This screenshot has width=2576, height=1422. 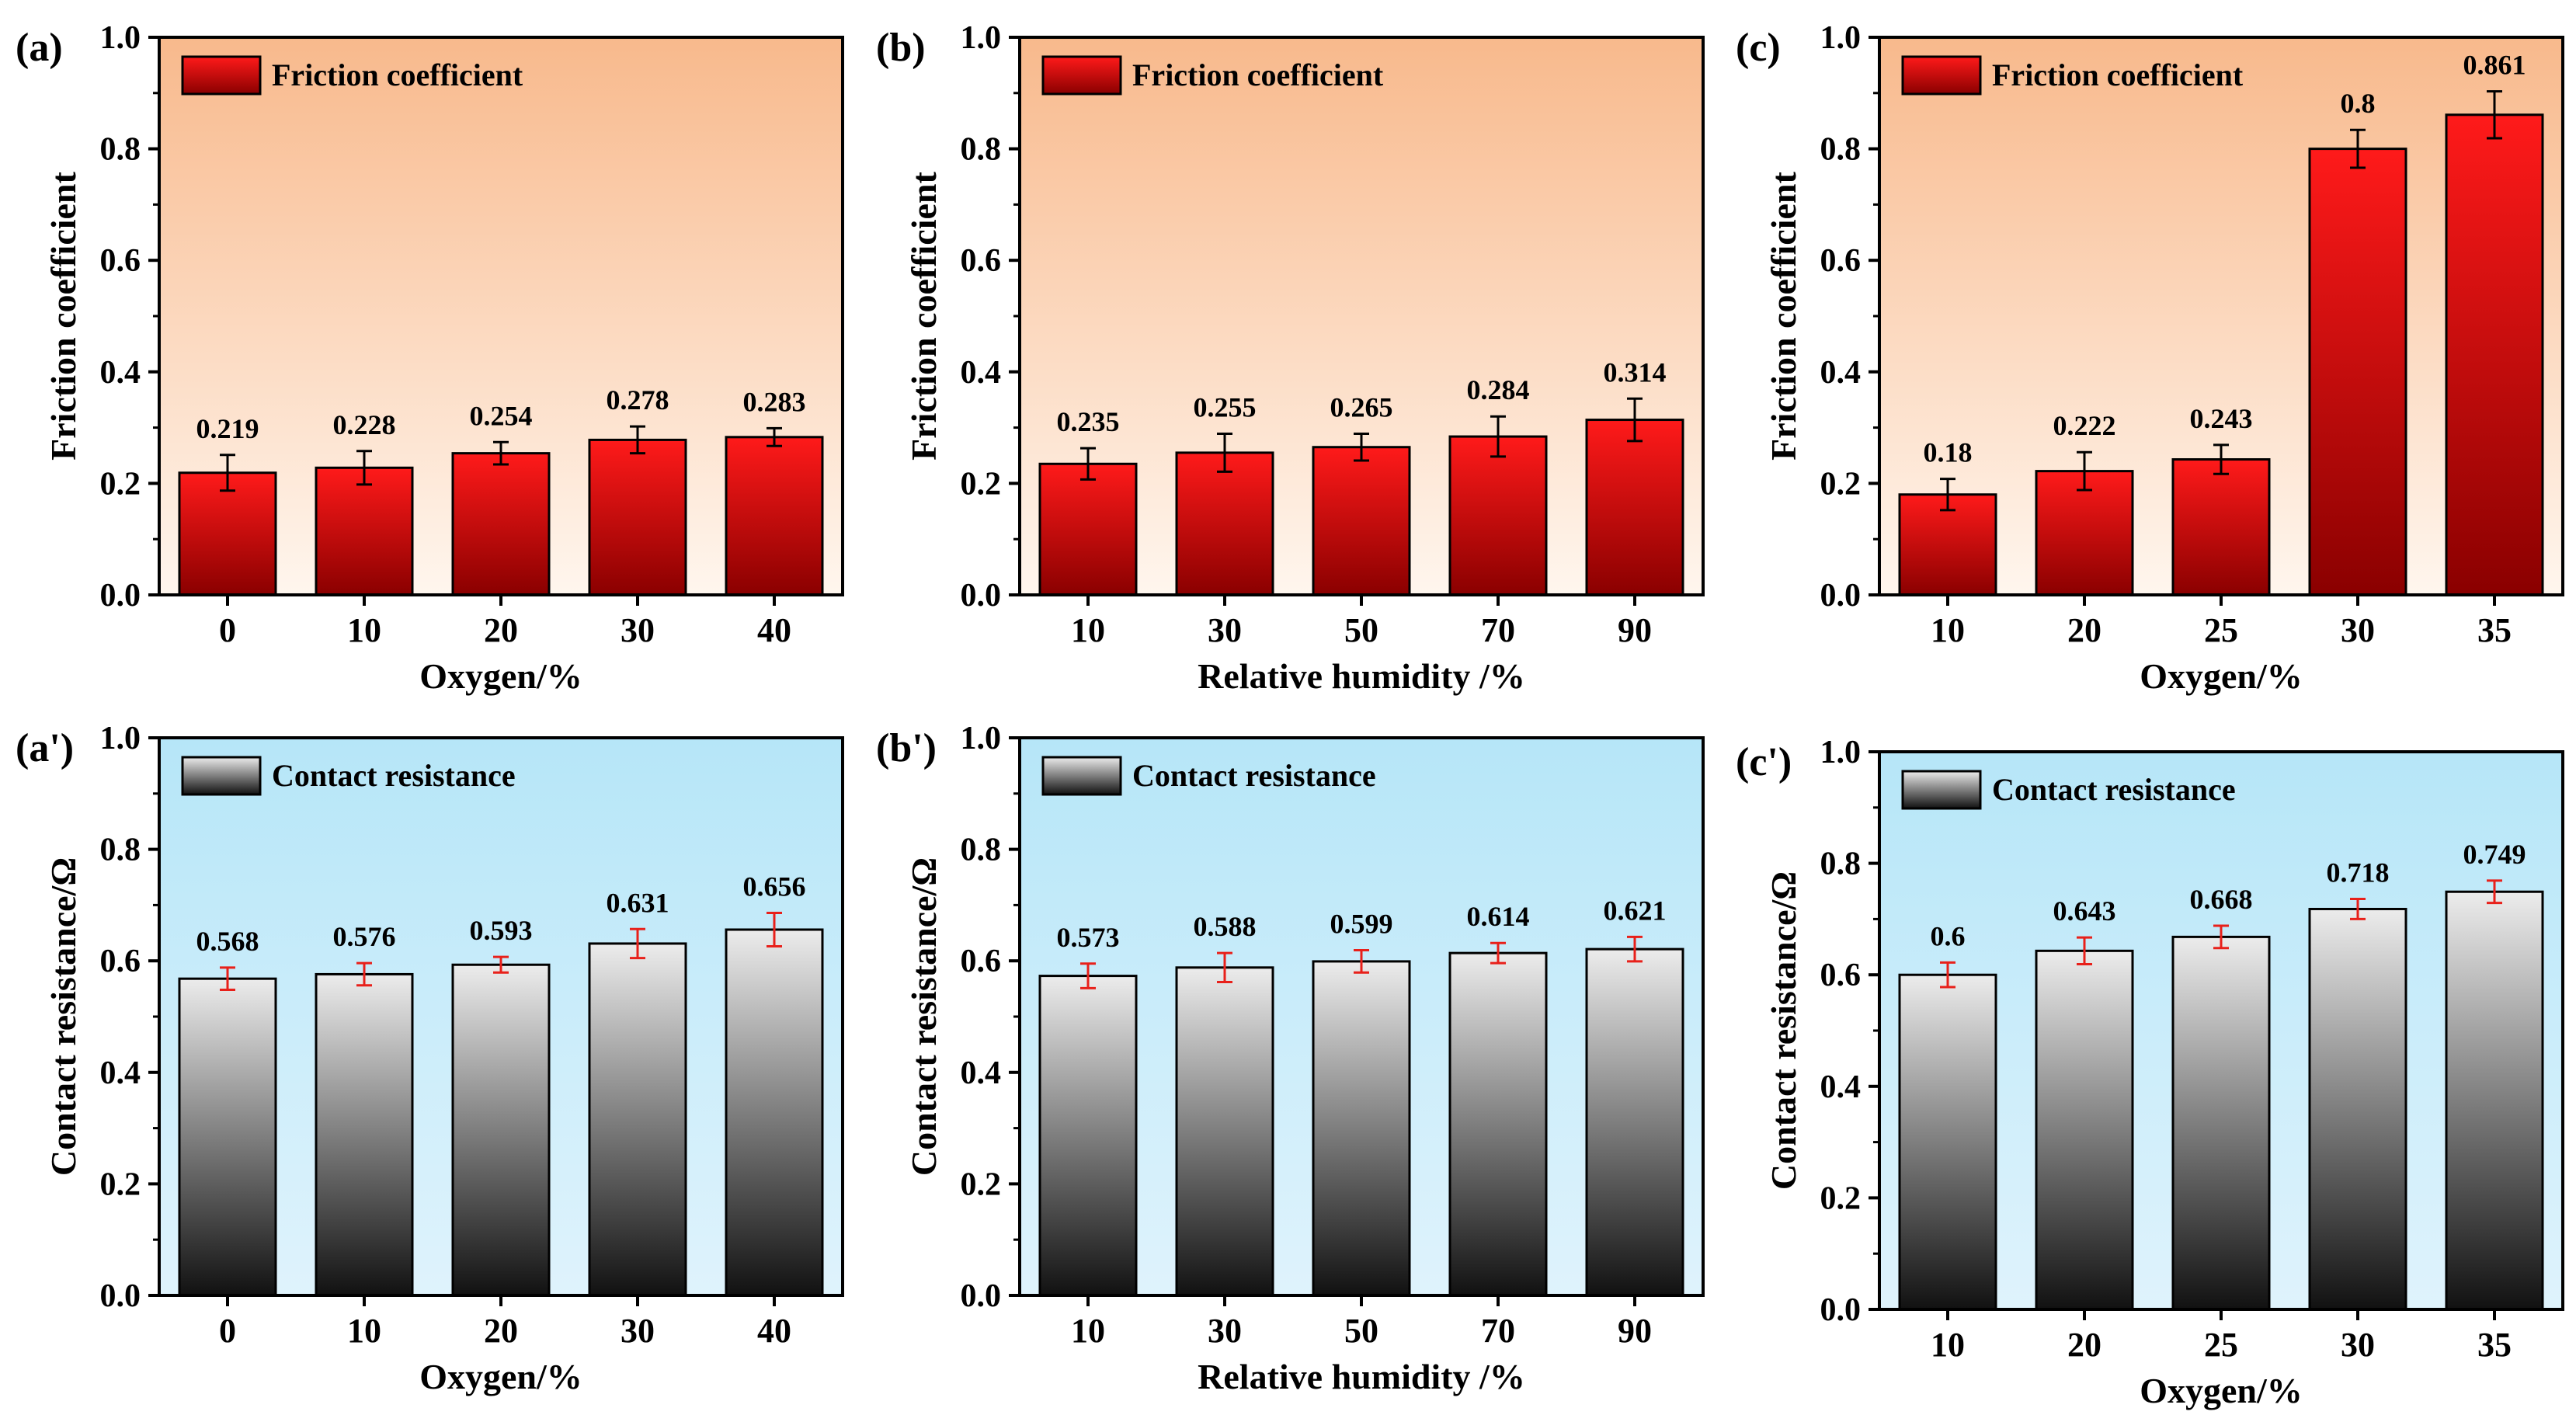 What do you see at coordinates (1088, 422) in the screenshot?
I see `value-label-10: 0.235` at bounding box center [1088, 422].